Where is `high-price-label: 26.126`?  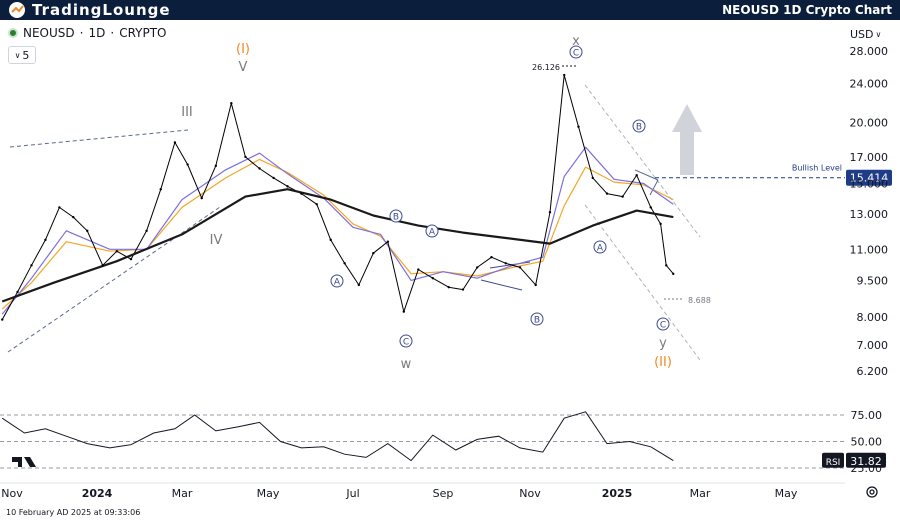
high-price-label: 26.126 is located at coordinates (546, 67).